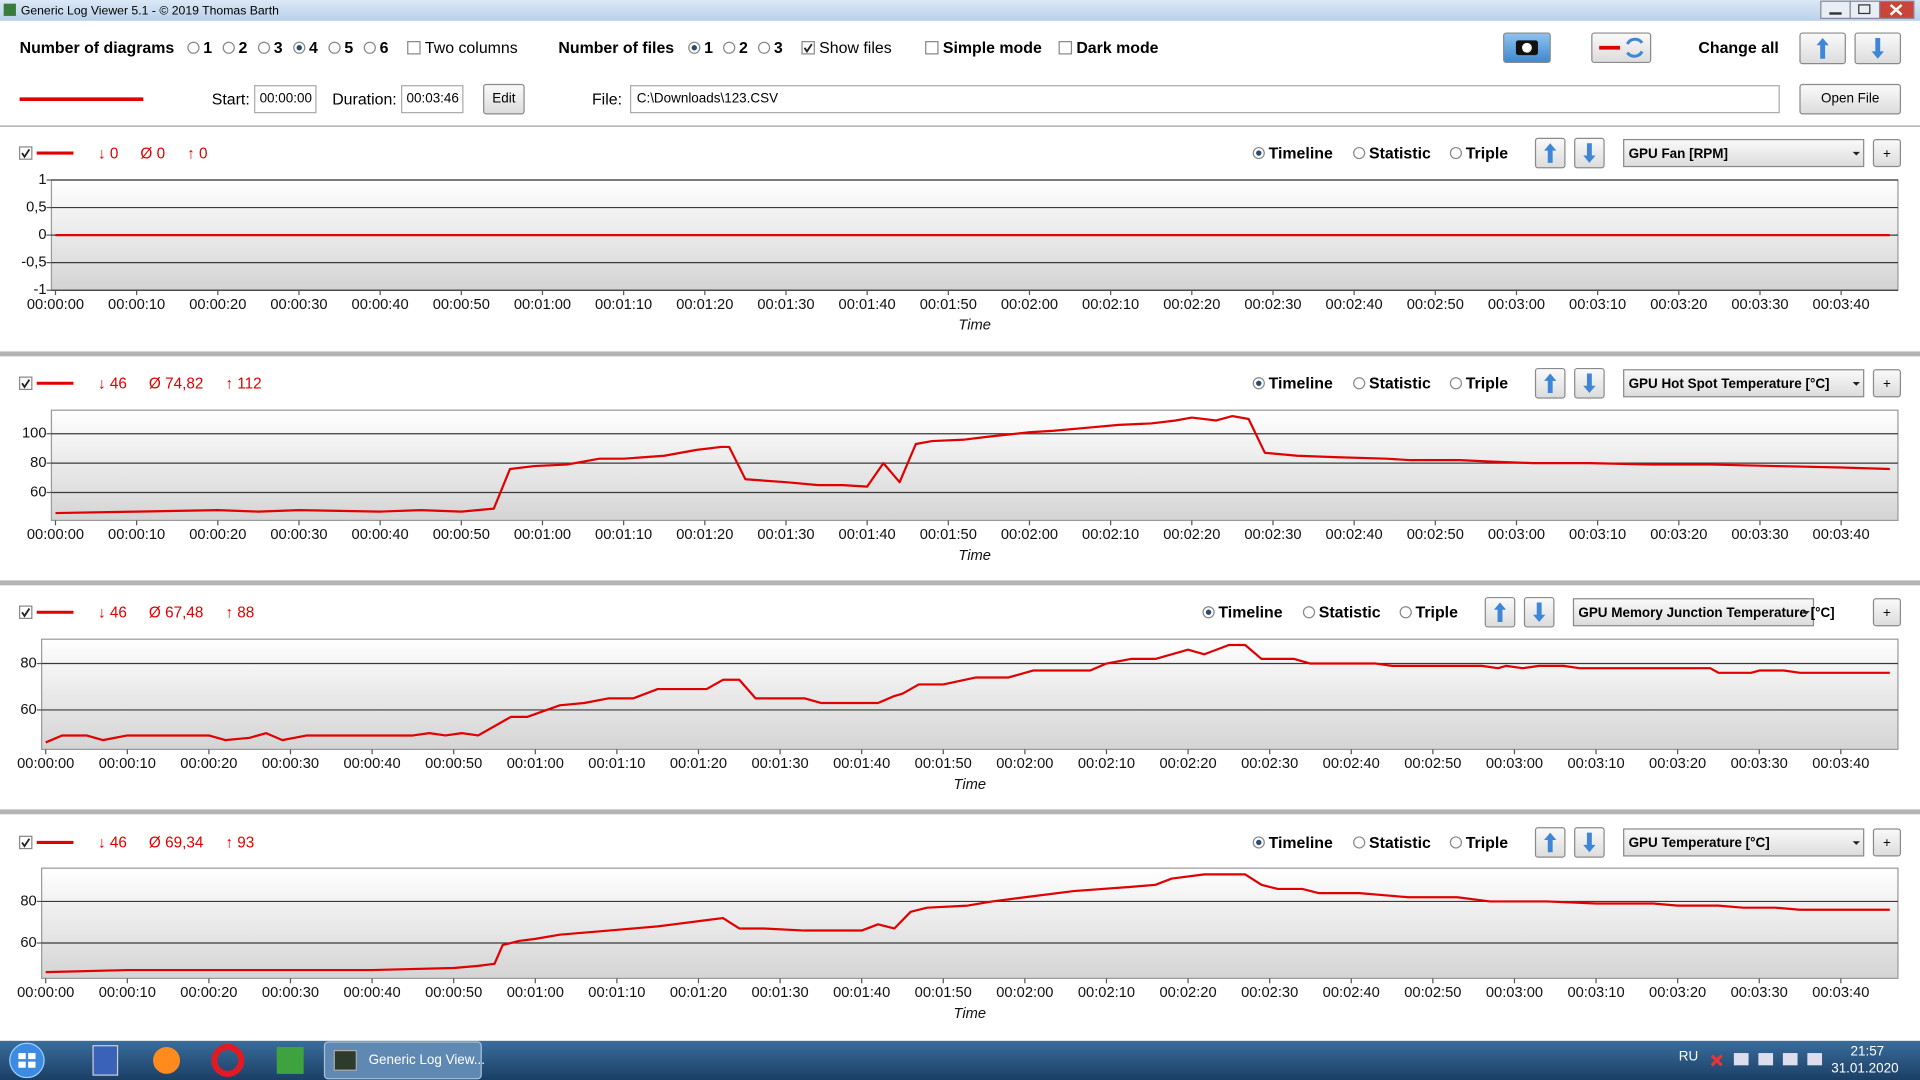 This screenshot has width=1920, height=1080. Describe the element at coordinates (27, 1060) in the screenshot. I see `start-button` at that location.